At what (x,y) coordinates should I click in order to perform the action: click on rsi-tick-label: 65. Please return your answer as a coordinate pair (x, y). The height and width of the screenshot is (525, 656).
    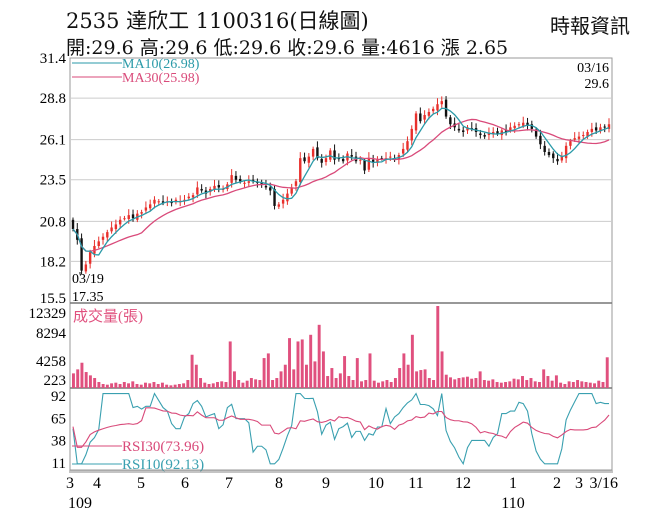
    Looking at the image, I should click on (58, 419).